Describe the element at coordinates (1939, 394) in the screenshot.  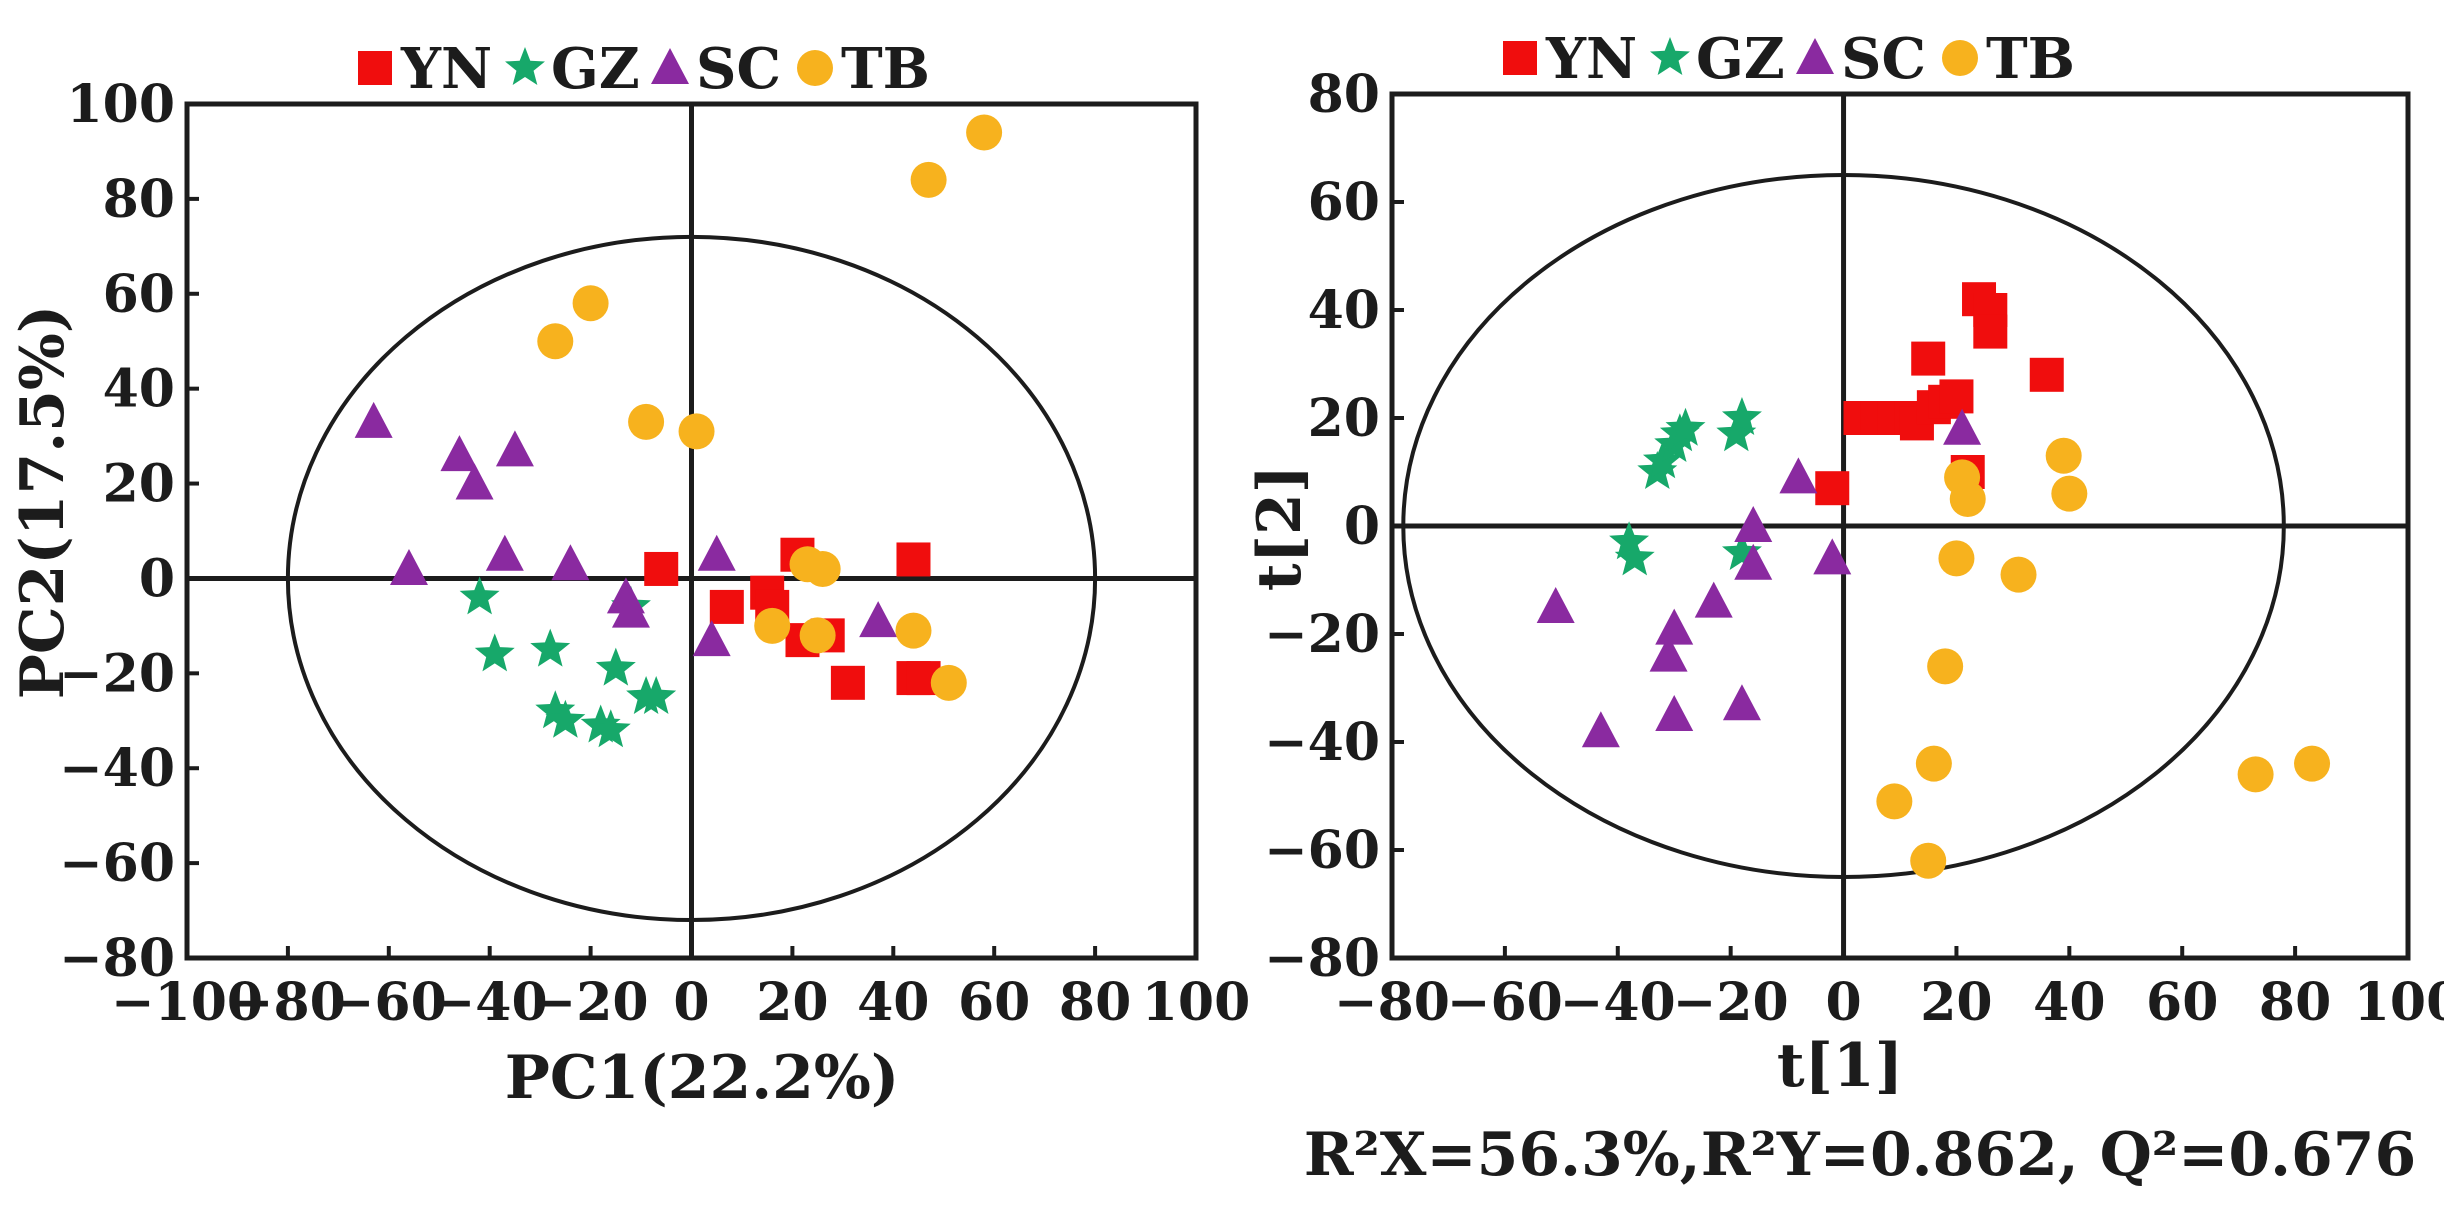
I see `series-yn` at that location.